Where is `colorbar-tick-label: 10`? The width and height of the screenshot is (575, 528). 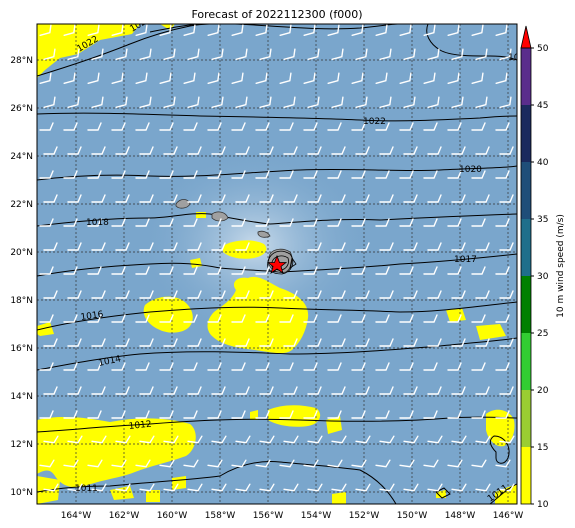 colorbar-tick-label: 10 is located at coordinates (543, 505).